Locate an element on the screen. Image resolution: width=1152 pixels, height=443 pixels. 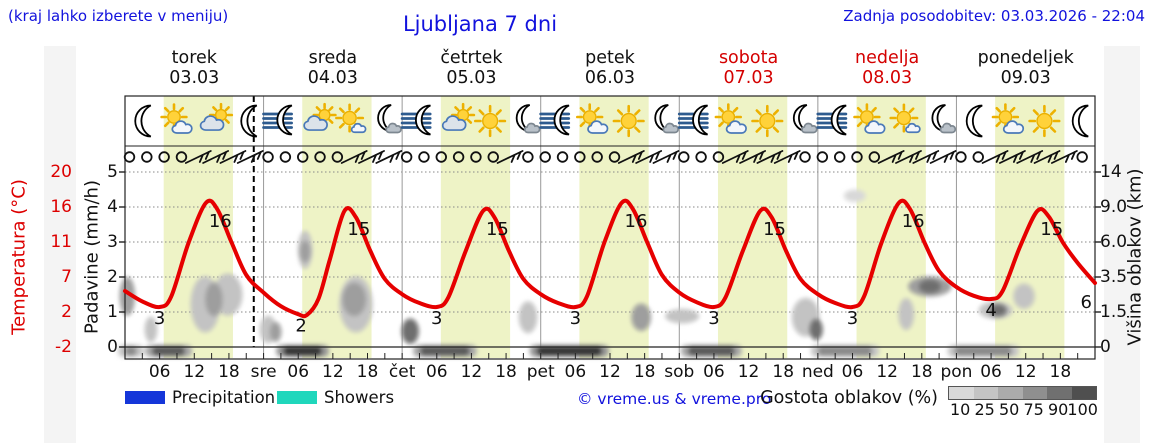
day-header-sreda: sreda 04.03 is located at coordinates (333, 68).